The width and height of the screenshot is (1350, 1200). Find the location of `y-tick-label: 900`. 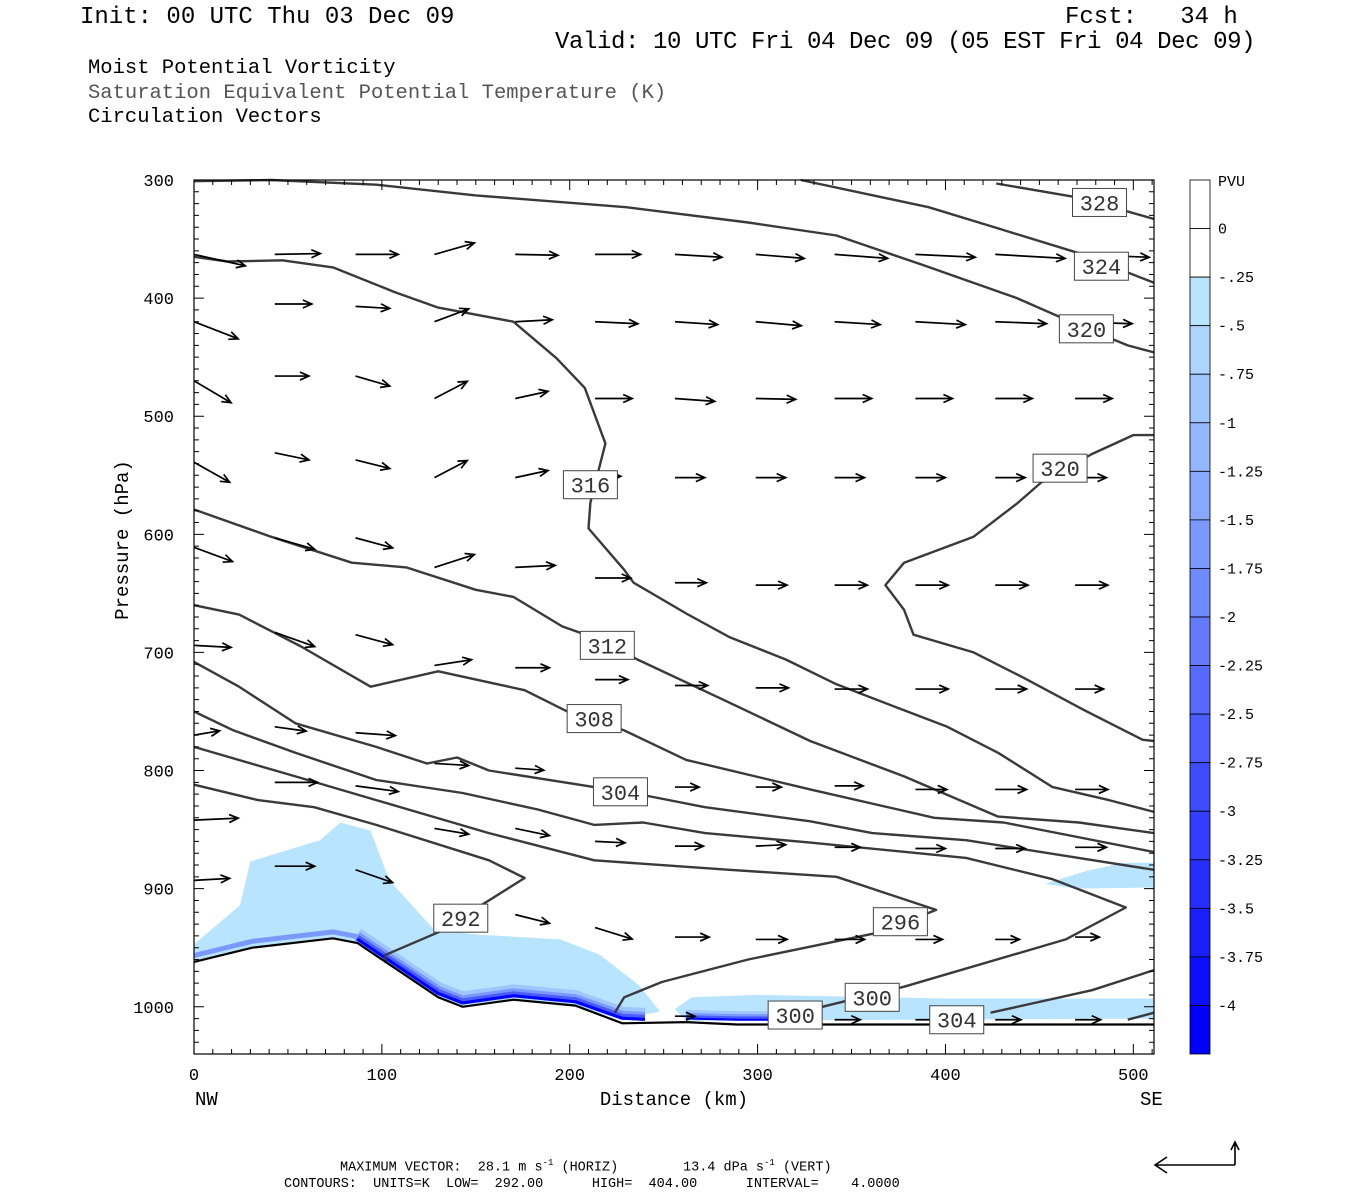

y-tick-label: 900 is located at coordinates (158, 891).